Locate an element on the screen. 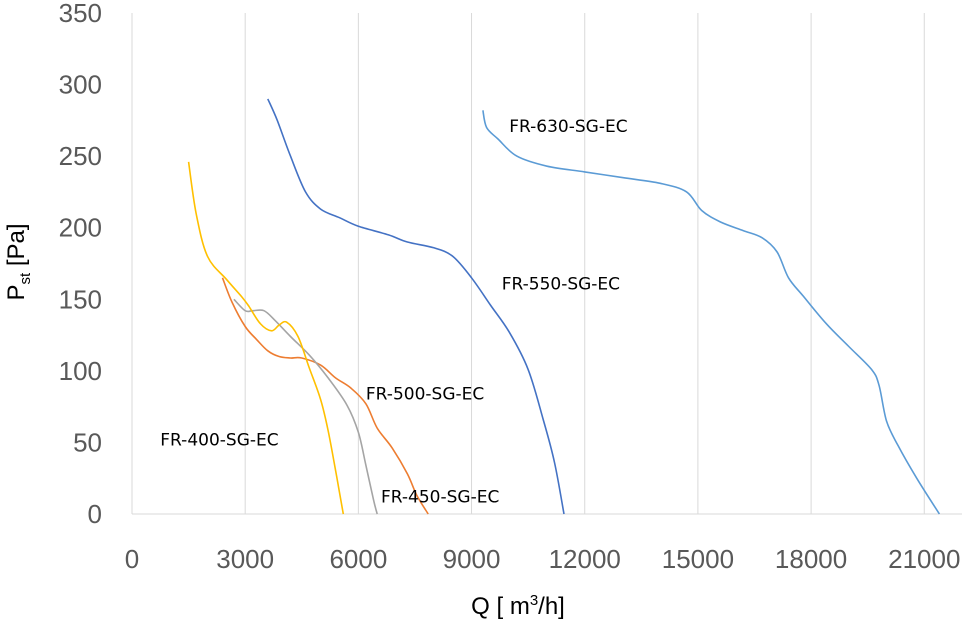  y-tick-labels: 0 50 100 150 200 250 300 350 is located at coordinates (80, 264).